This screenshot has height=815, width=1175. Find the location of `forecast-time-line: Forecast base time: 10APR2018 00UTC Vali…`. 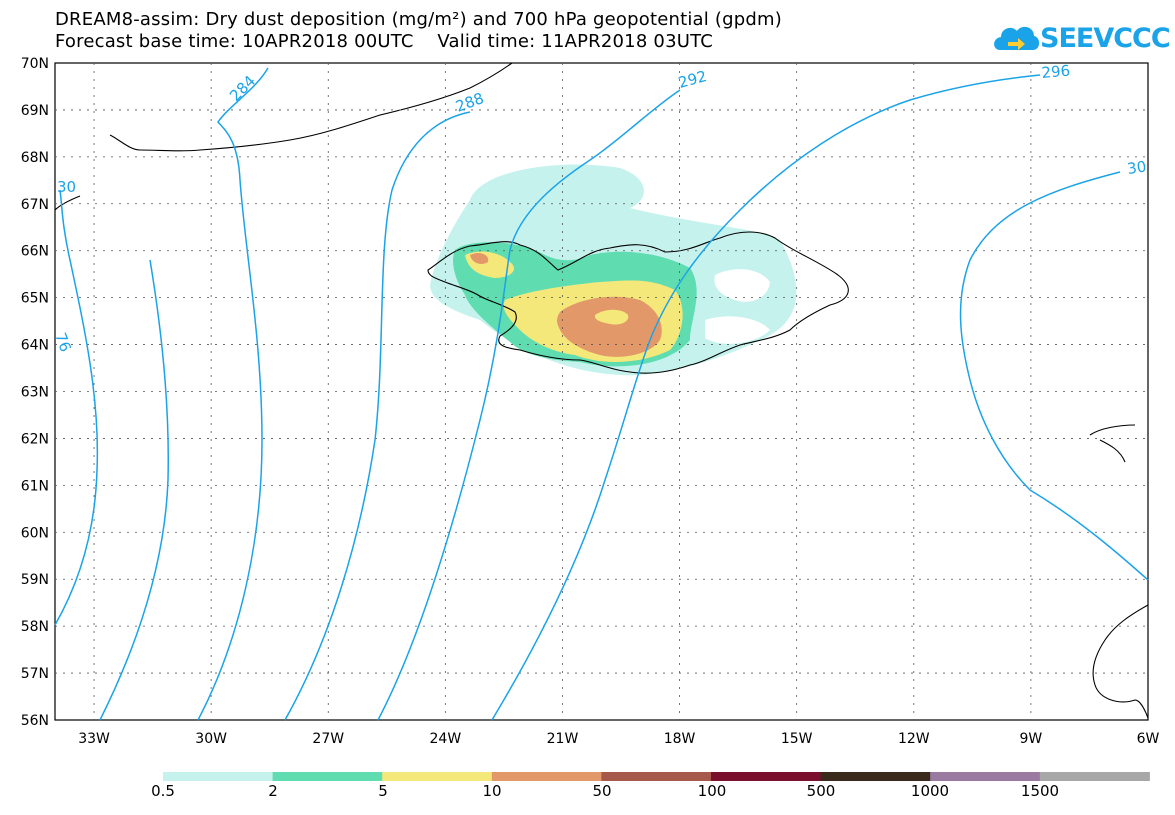

forecast-time-line: Forecast base time: 10APR2018 00UTC Vali… is located at coordinates (384, 41).